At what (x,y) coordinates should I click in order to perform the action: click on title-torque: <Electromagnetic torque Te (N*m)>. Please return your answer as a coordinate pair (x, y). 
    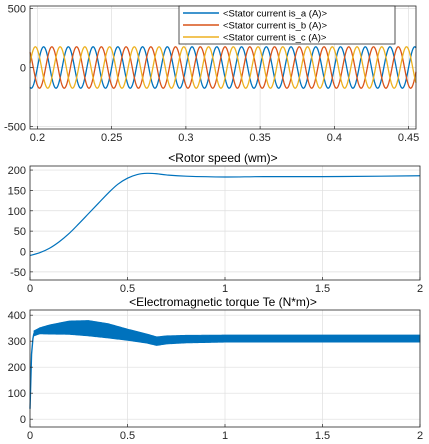
    Looking at the image, I should click on (223, 302).